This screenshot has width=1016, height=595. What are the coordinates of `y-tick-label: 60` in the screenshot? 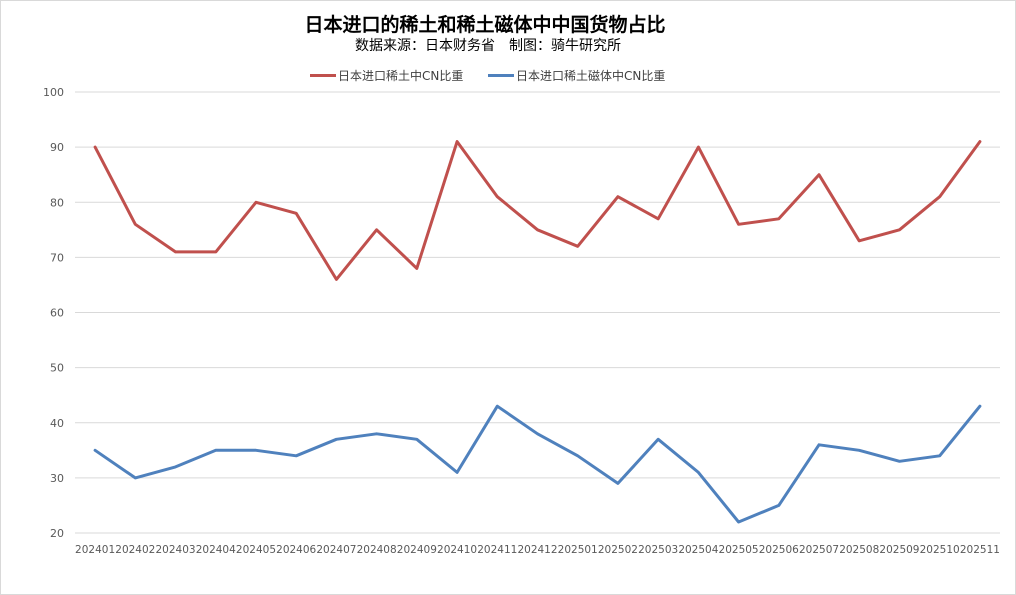 It's located at (57, 313).